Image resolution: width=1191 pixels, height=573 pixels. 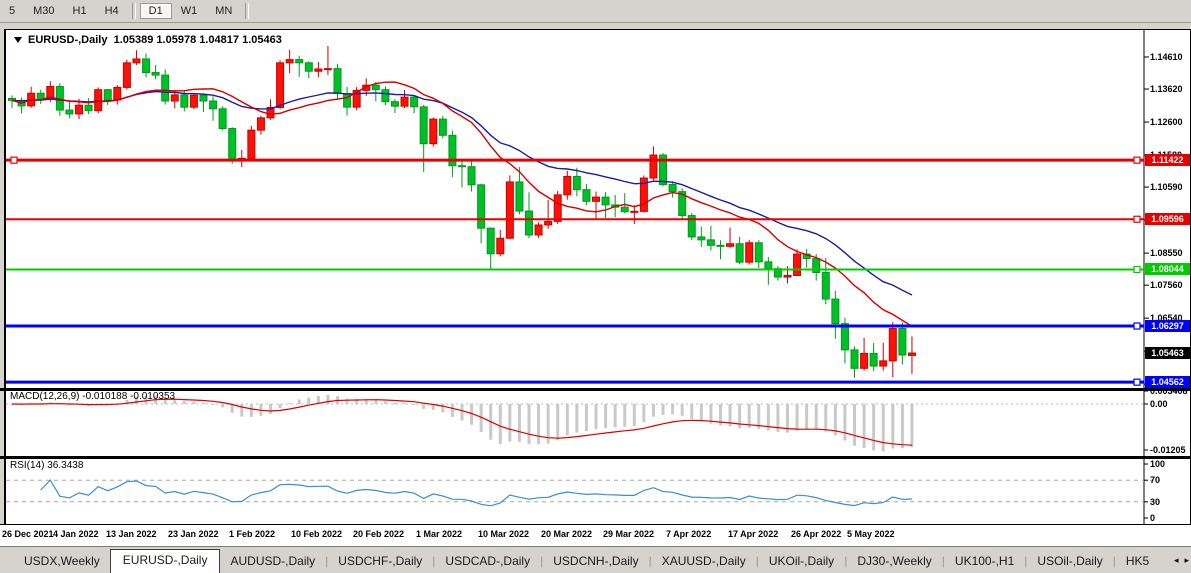 What do you see at coordinates (1167, 326) in the screenshot?
I see `price-badge-1.06297: 1.06297` at bounding box center [1167, 326].